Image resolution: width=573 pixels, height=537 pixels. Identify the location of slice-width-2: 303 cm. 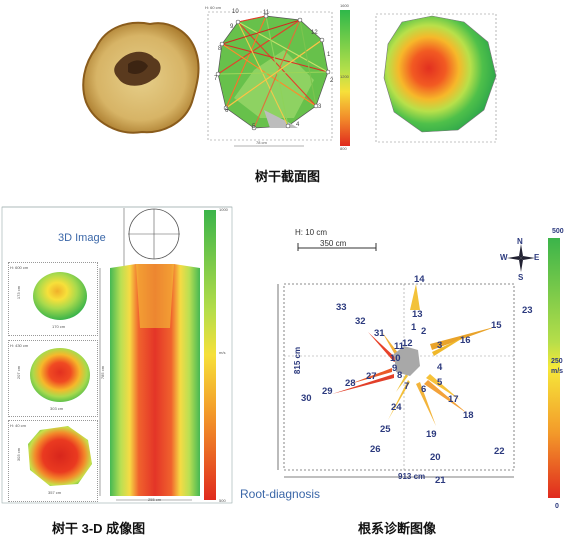
(57, 408).